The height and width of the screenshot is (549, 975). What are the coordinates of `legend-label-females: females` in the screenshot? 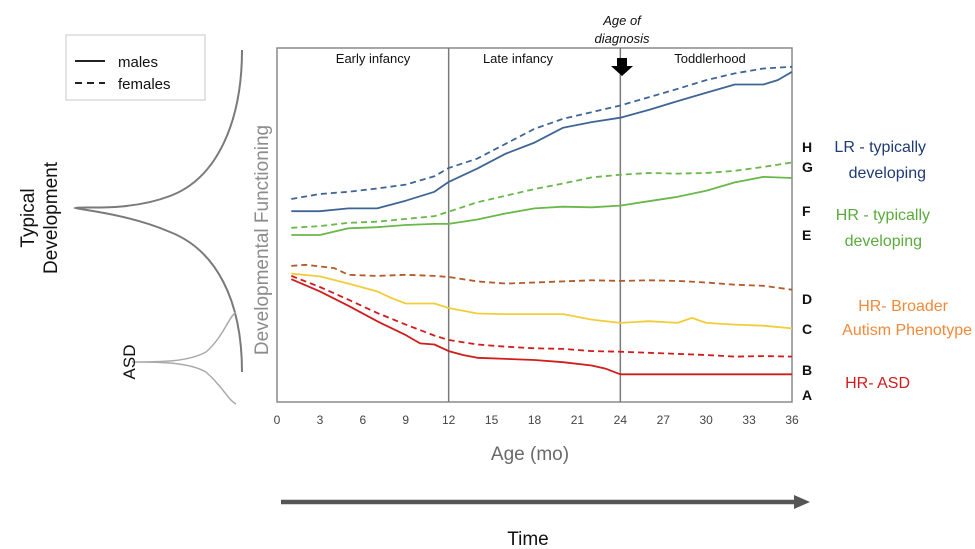 It's located at (144, 84).